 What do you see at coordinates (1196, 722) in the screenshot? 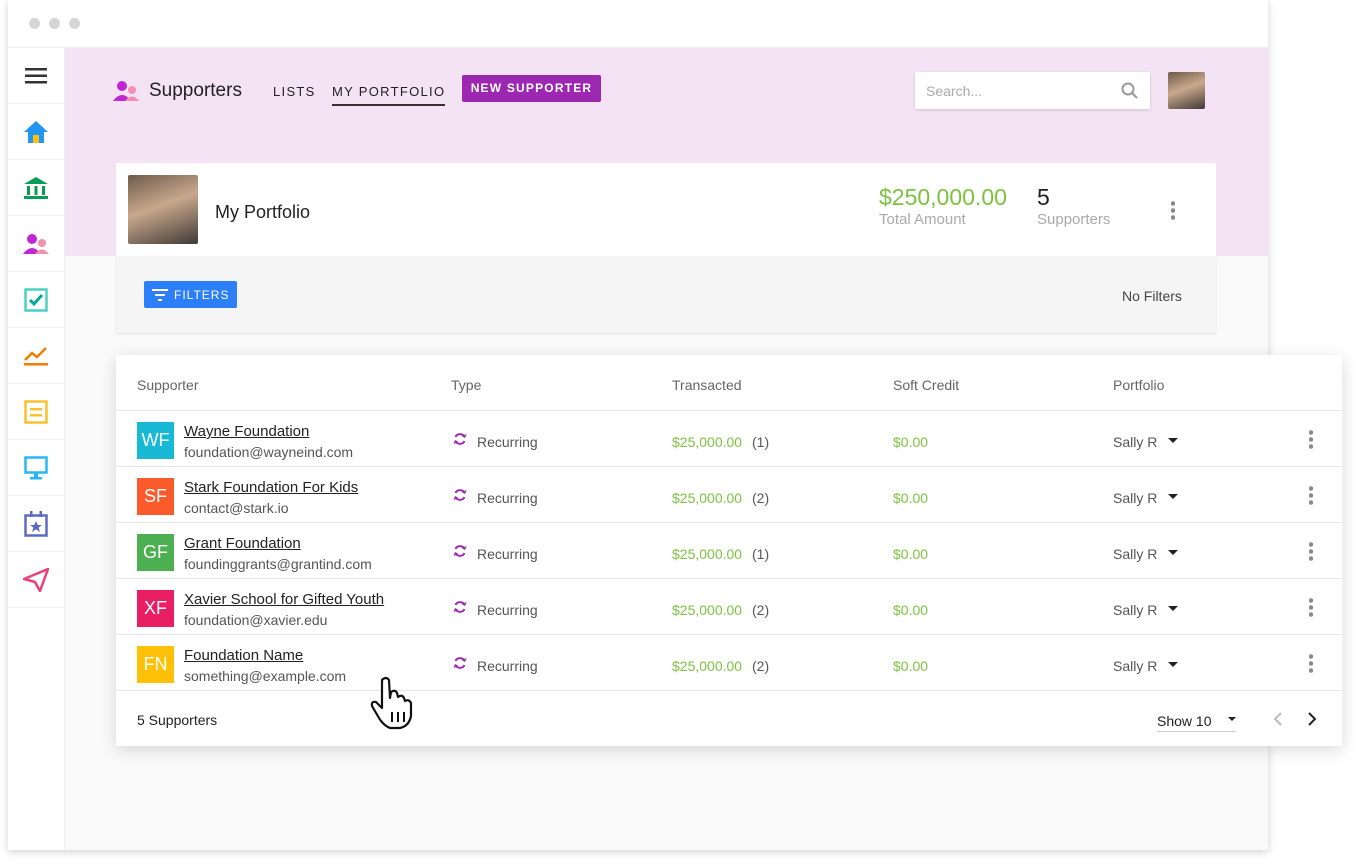
I see `page-size-select: Show 10` at bounding box center [1196, 722].